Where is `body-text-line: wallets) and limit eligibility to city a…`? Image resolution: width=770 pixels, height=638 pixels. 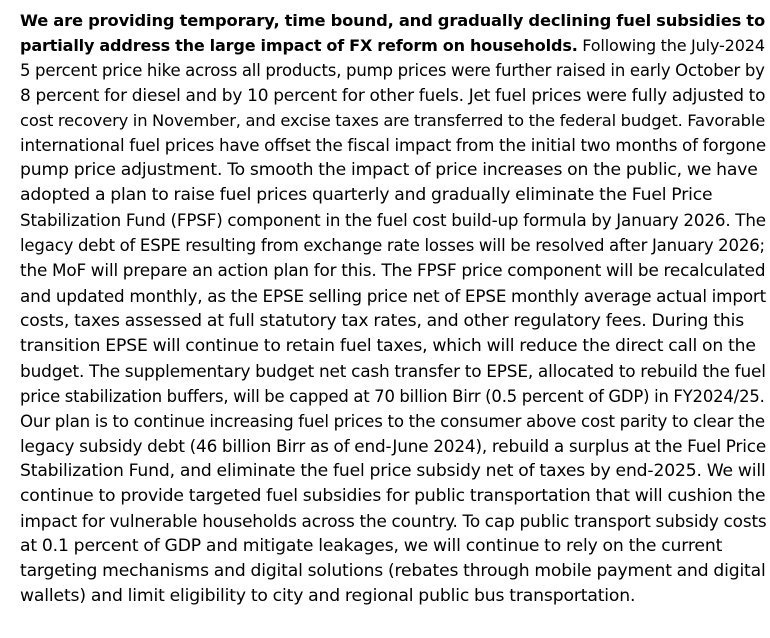 body-text-line: wallets) and limit eligibility to city a… is located at coordinates (328, 596).